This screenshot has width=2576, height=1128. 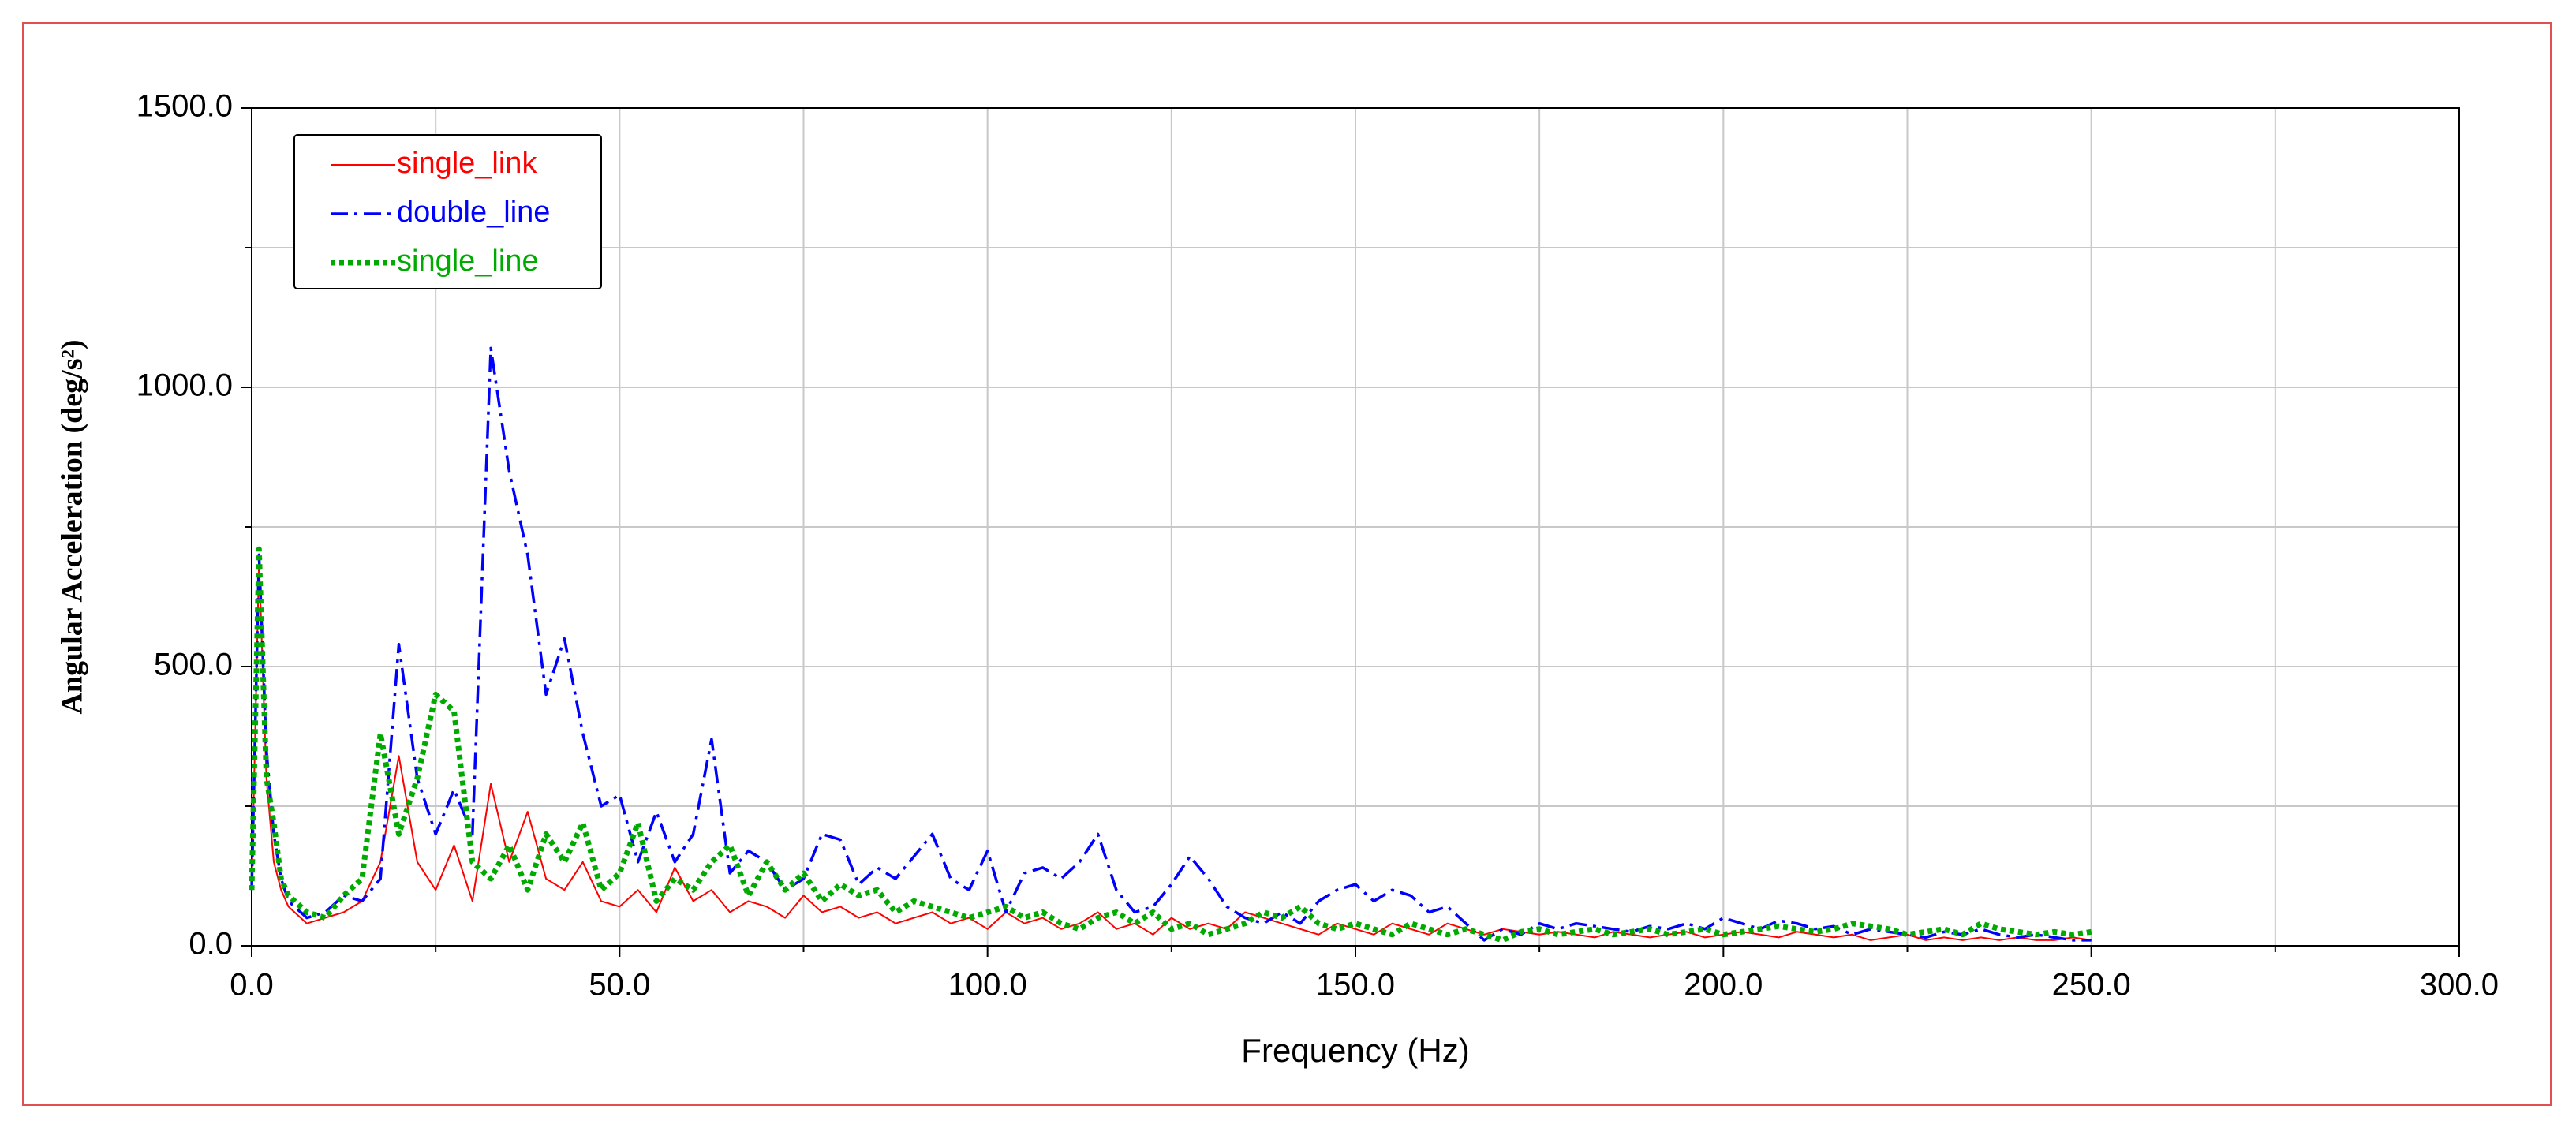 I want to click on x-tick-label: 0.0, so click(x=252, y=985).